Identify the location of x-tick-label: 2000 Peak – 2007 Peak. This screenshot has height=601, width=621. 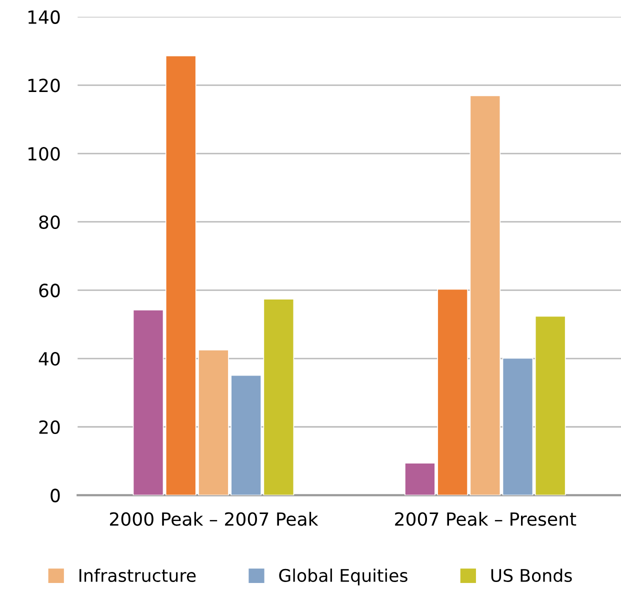
(214, 519).